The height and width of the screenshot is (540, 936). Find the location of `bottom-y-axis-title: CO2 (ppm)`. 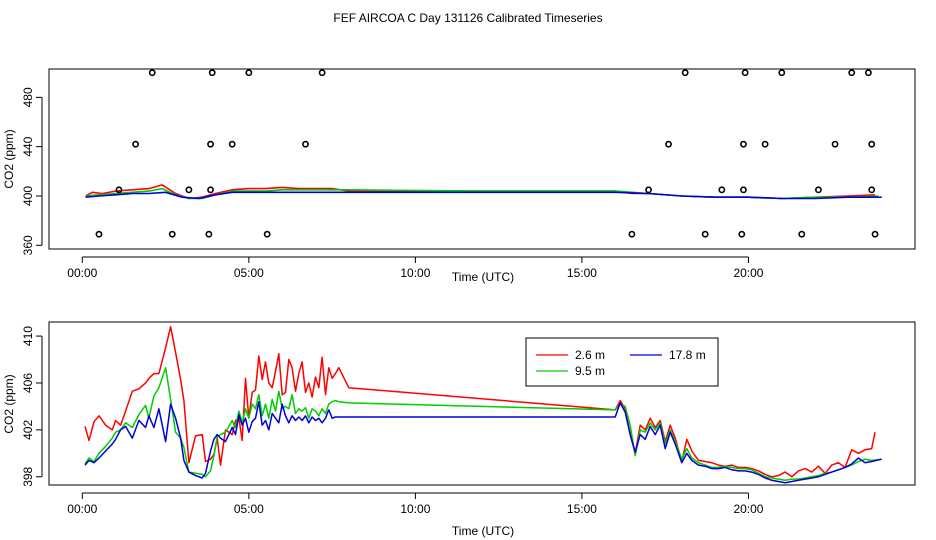

bottom-y-axis-title: CO2 (ppm) is located at coordinates (9, 403).